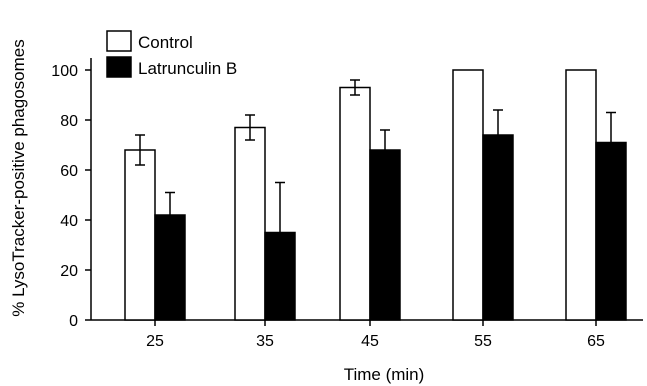 Image resolution: width=647 pixels, height=386 pixels. Describe the element at coordinates (119, 67) in the screenshot. I see `legend-swatch-latrunculin-b` at that location.